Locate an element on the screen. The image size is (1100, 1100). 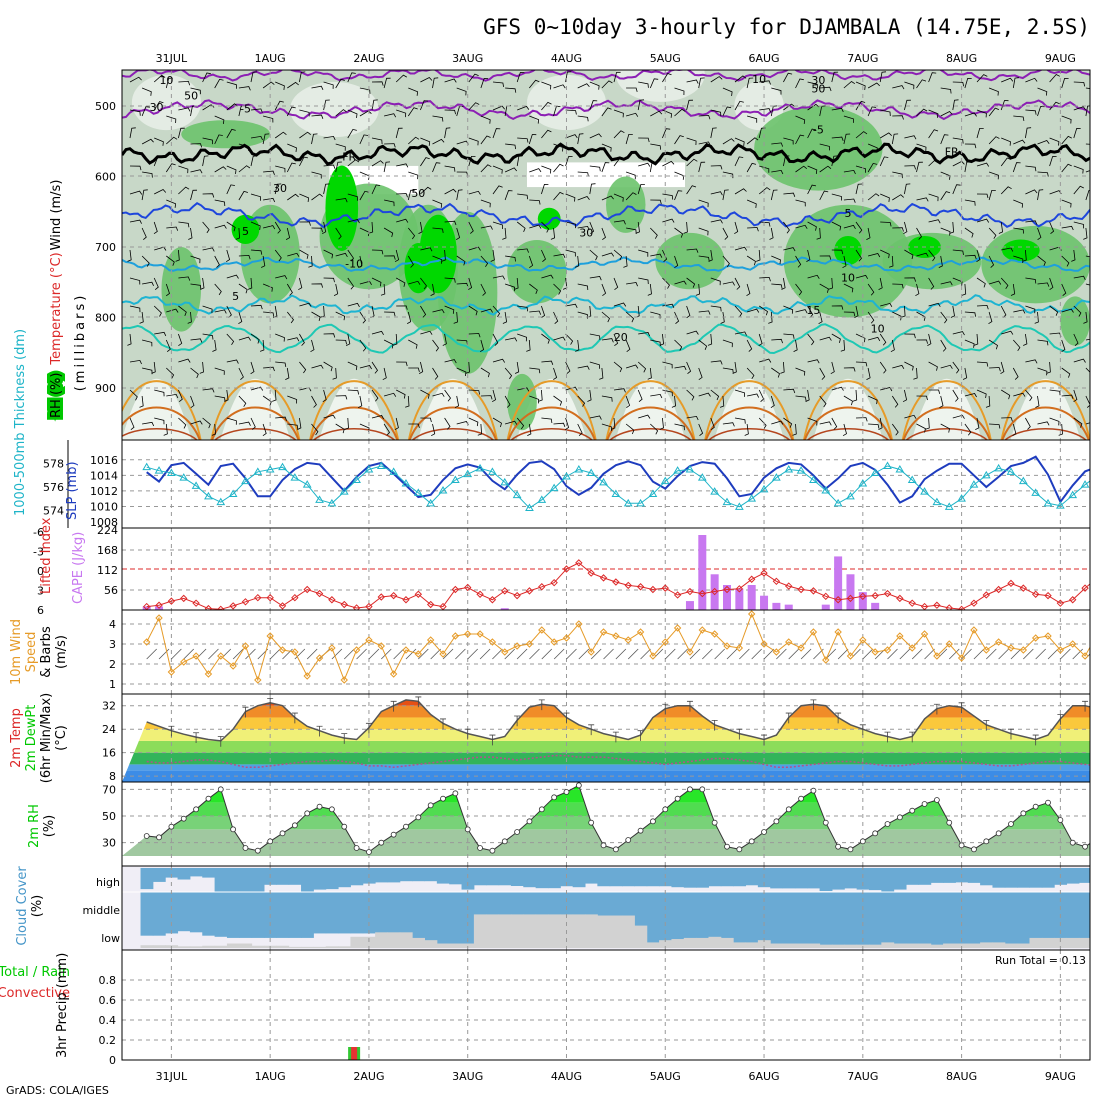
cape-lifted-panel is located at coordinates (606, 569).